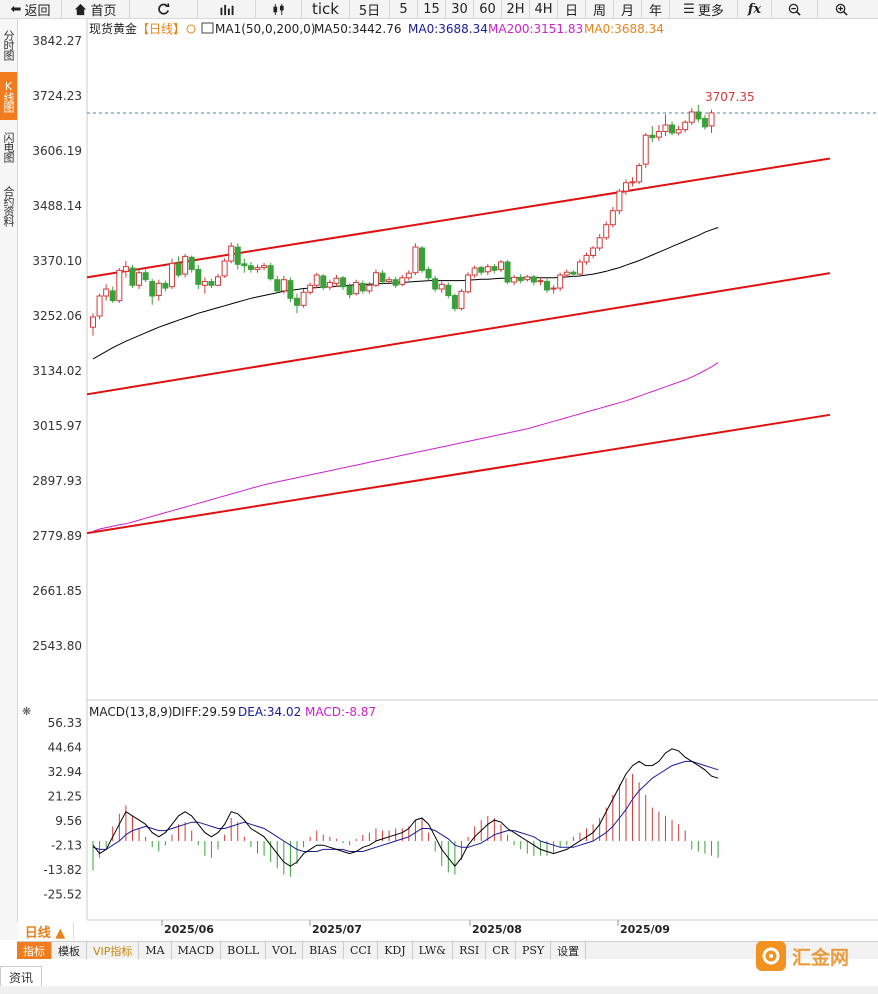 This screenshot has height=994, width=878. What do you see at coordinates (628, 9) in the screenshot?
I see `period-month: 月` at bounding box center [628, 9].